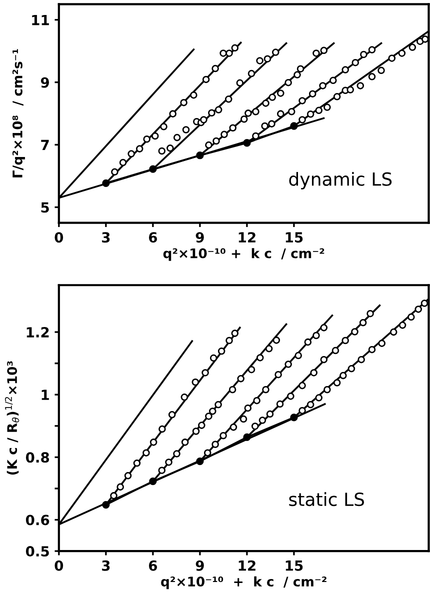  Describe the element at coordinates (326, 499) in the screenshot. I see `annotation: static LS` at that location.